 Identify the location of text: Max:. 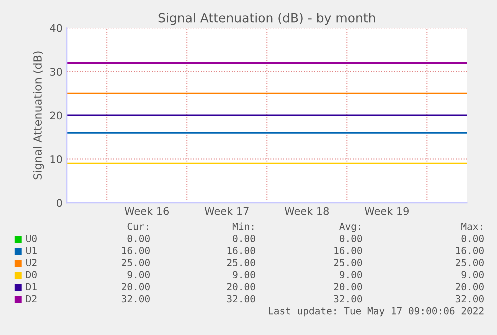
(472, 226).